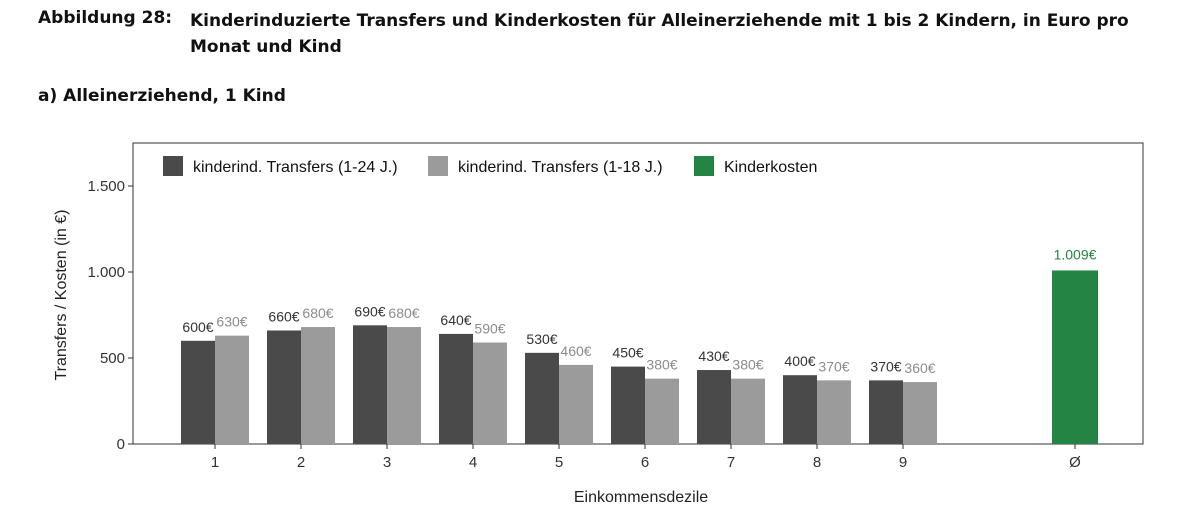  I want to click on legend-label: kinderind. Transfers (1-18 J.), so click(560, 167).